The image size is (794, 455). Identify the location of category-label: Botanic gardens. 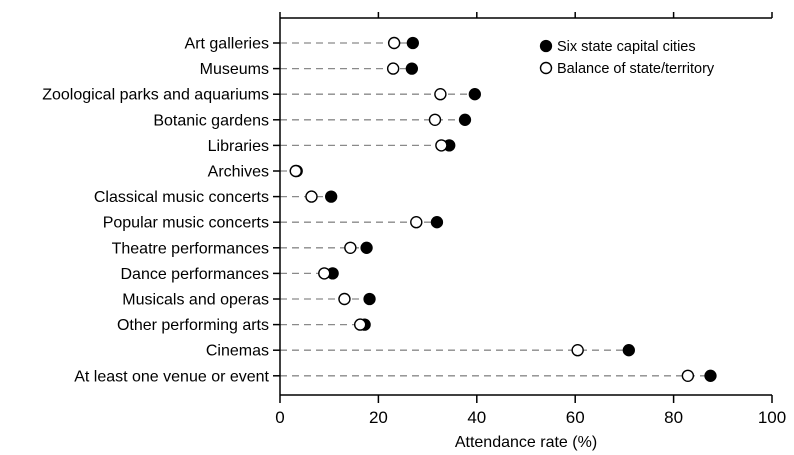
(211, 120).